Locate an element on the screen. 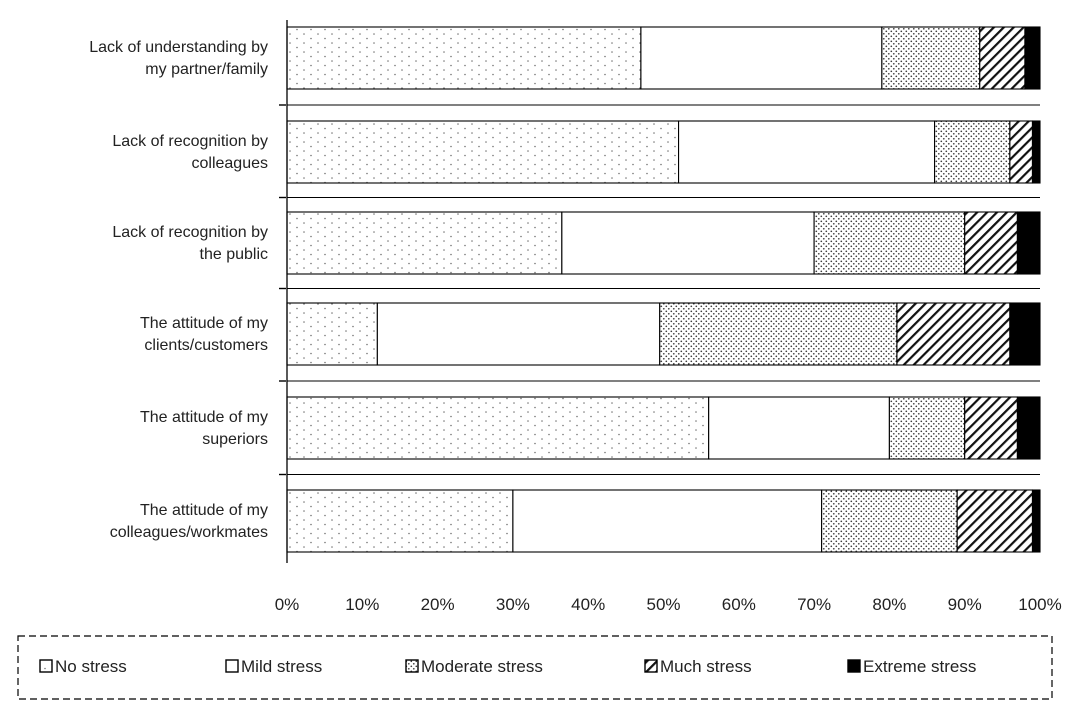 The width and height of the screenshot is (1067, 702). category-label-3: Lack of recognition by the public is located at coordinates (190, 243).